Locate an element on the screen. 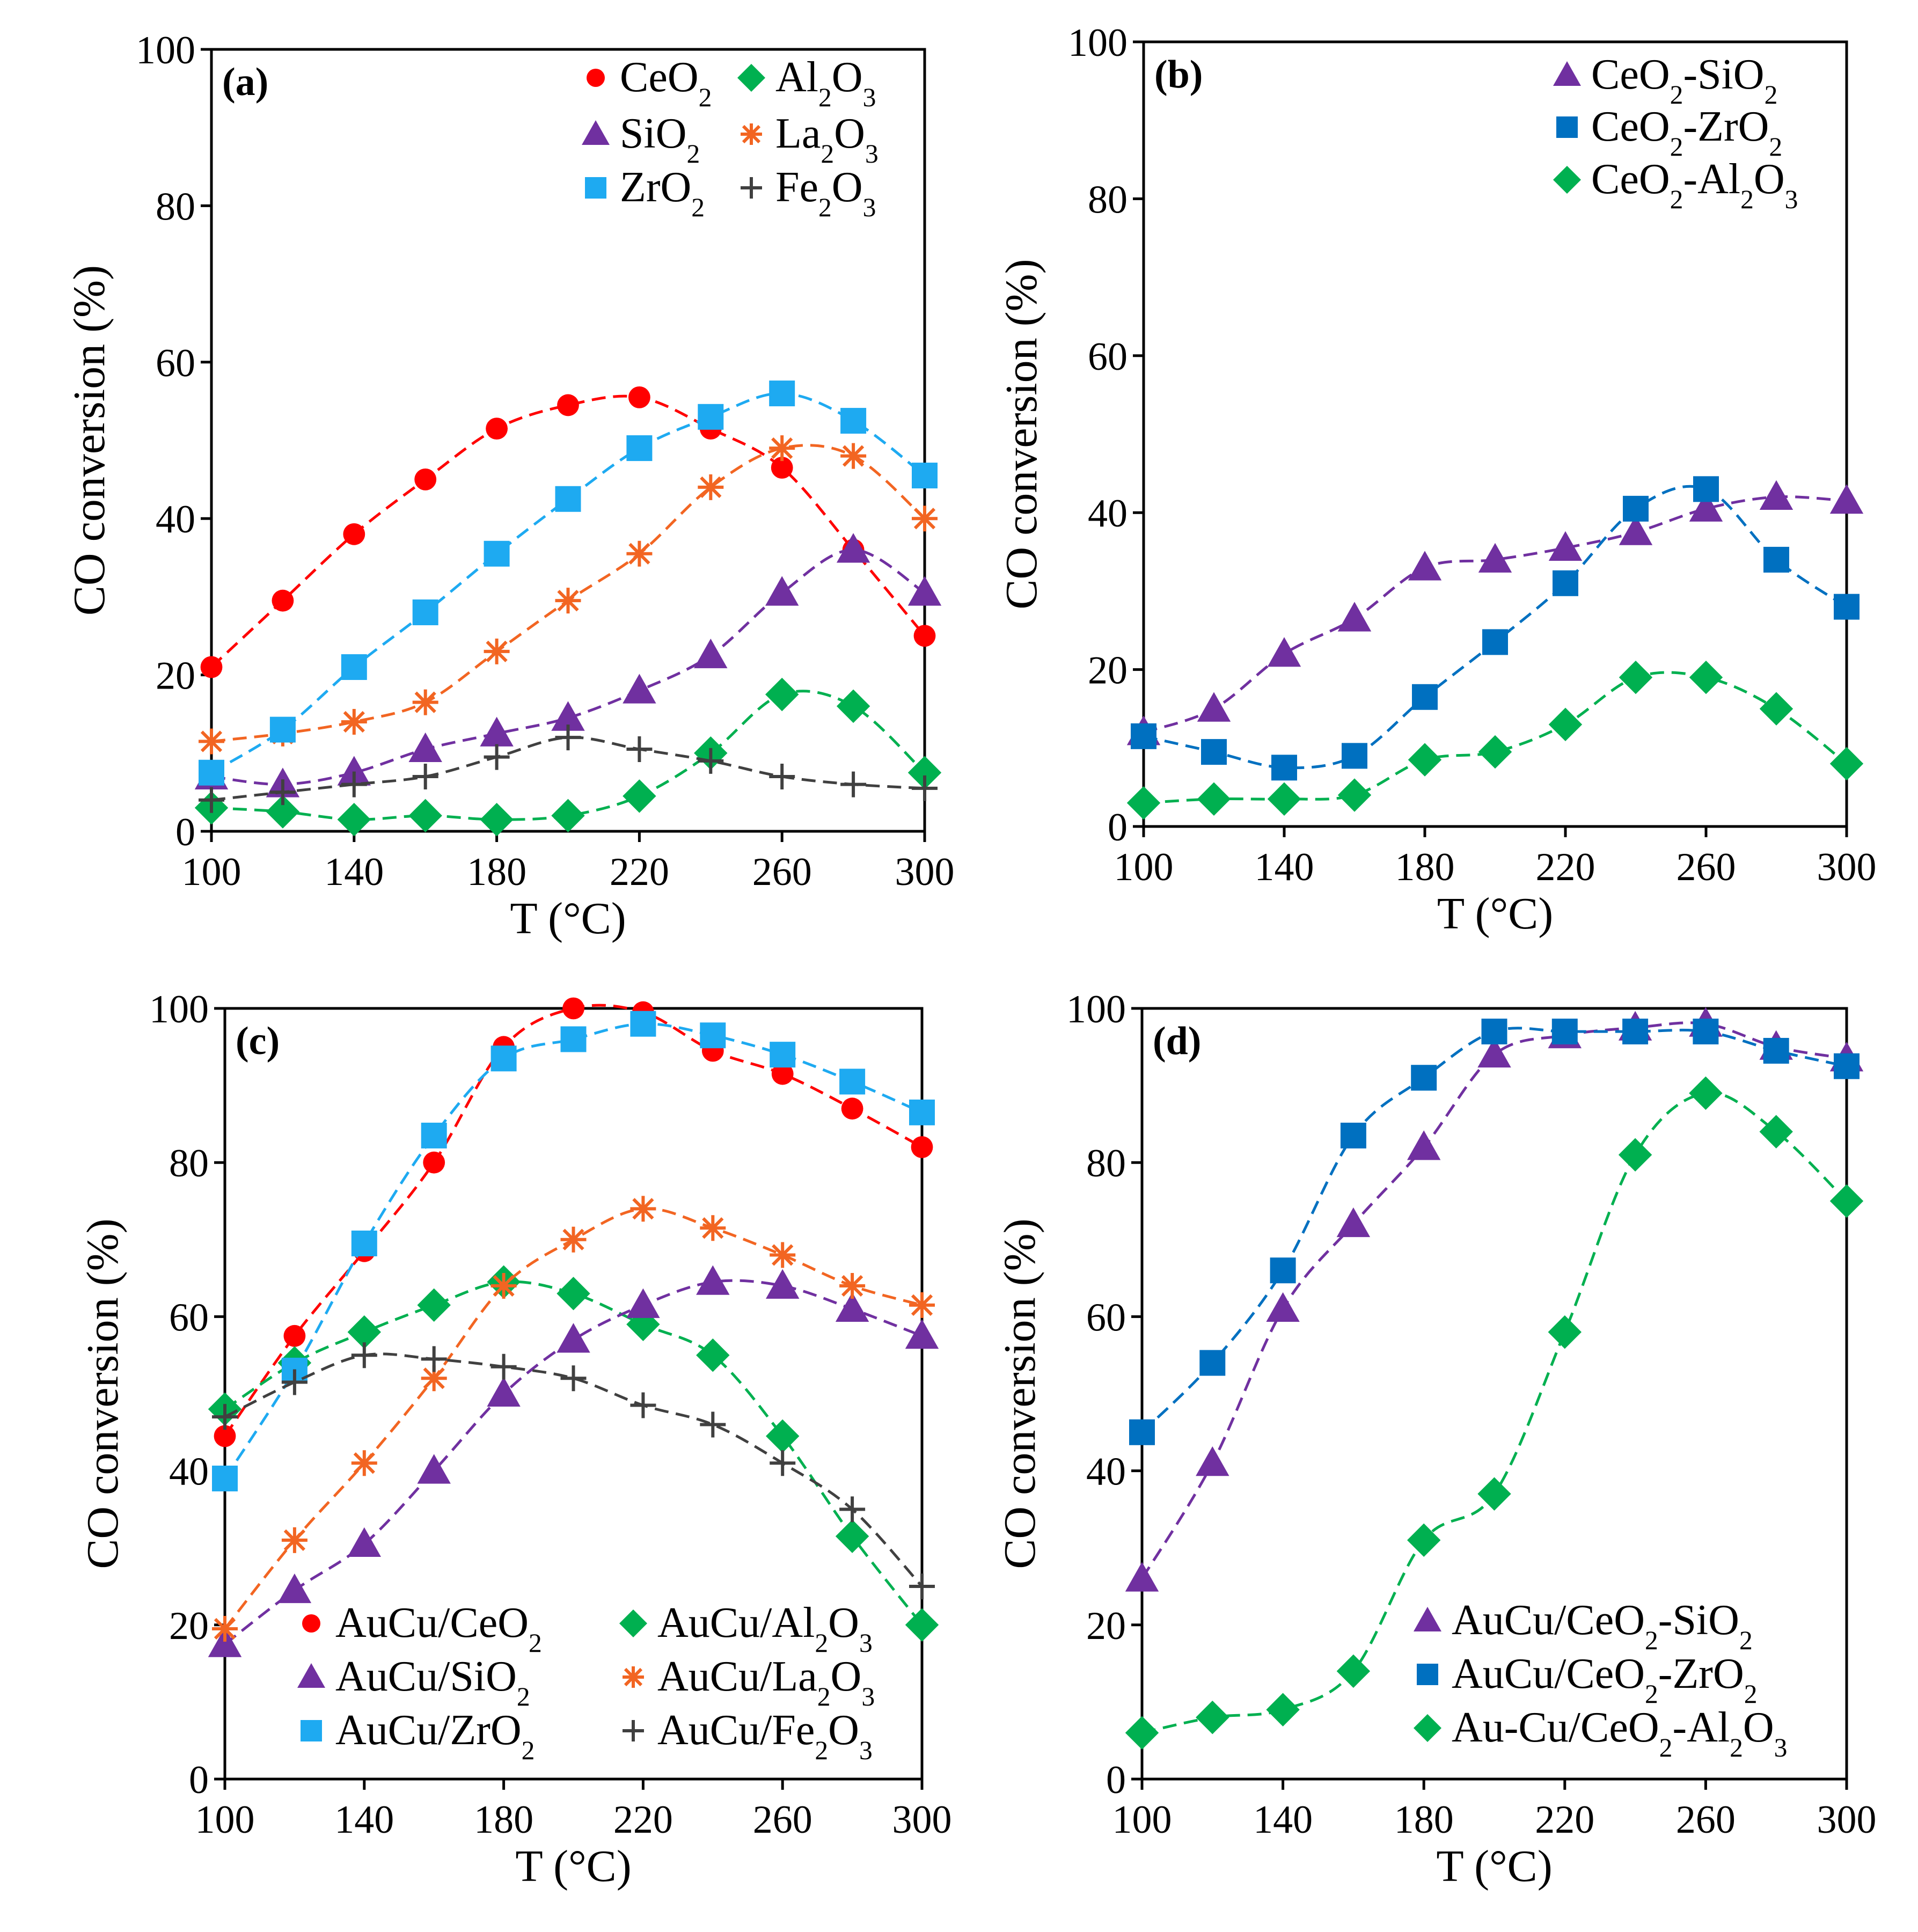 The width and height of the screenshot is (1918, 1932). series-CeO2-ZrO2 is located at coordinates (1495, 628).